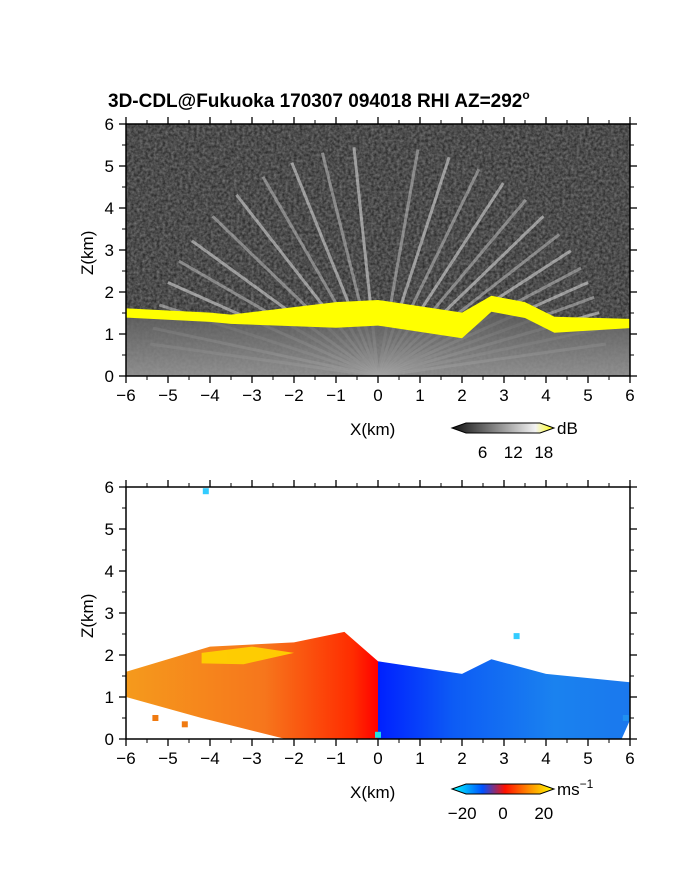 This screenshot has height=880, width=680. Describe the element at coordinates (252, 685) in the screenshot. I see `velocity-left-region` at that location.